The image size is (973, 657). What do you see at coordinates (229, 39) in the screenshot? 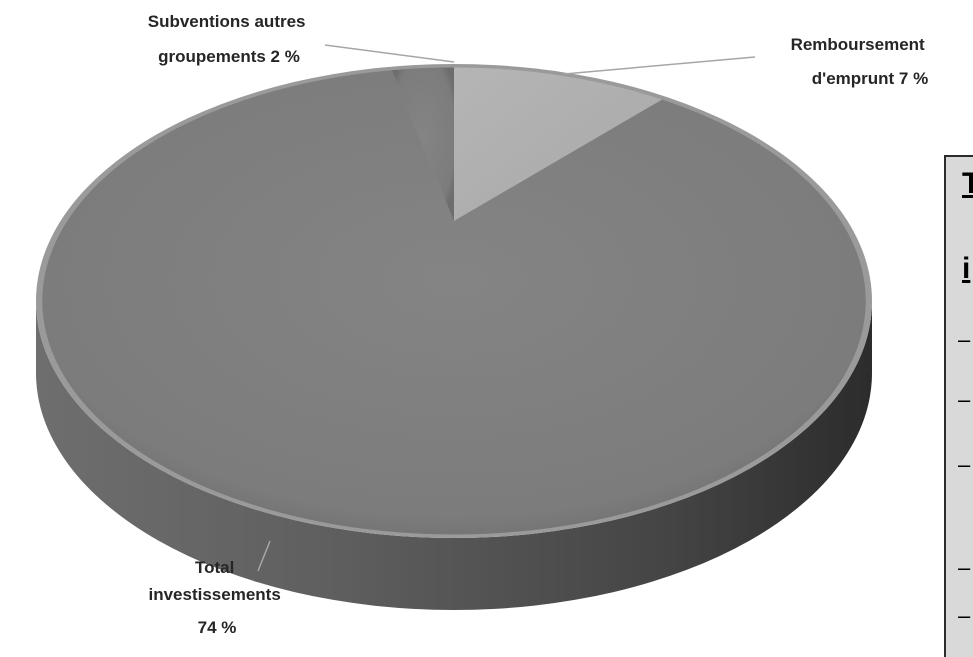
I see `slice-label-subventions: Subventions autres groupements 2 %` at bounding box center [229, 39].